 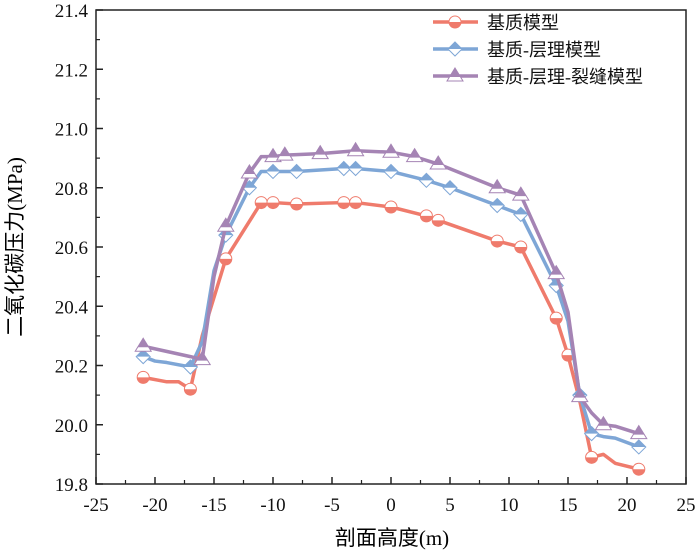 What do you see at coordinates (627, 505) in the screenshot?
I see `x-tick-label: 20` at bounding box center [627, 505].